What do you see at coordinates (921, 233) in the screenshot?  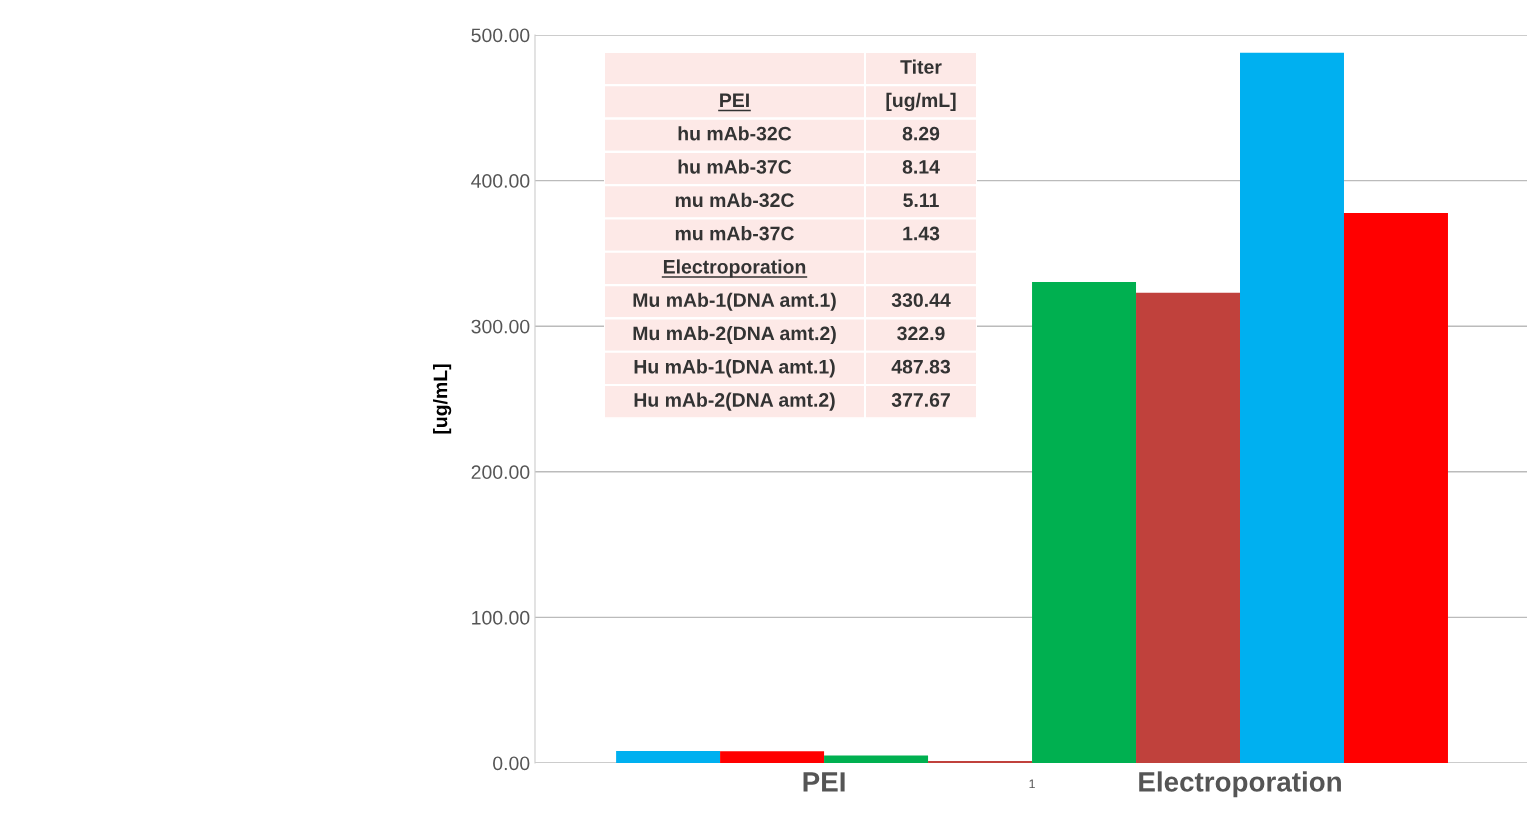 I see `annotation: 1.43` at bounding box center [921, 233].